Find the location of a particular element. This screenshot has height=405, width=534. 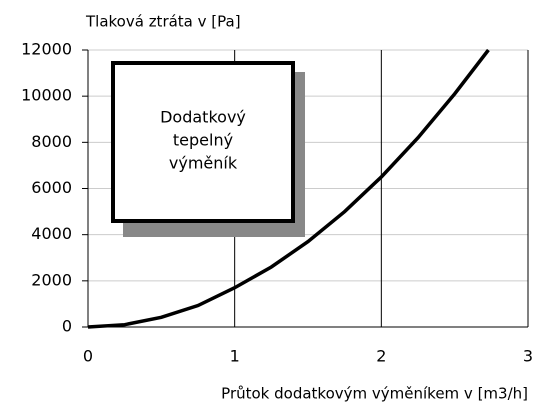

annotation-text: tepelný is located at coordinates (203, 140).